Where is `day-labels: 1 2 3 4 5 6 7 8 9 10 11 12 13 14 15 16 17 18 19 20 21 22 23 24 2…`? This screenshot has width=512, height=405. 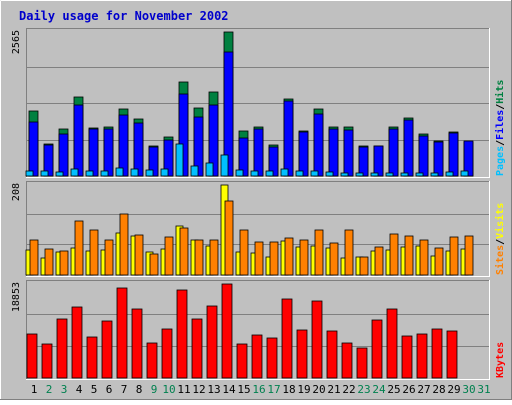 day-labels: 1 2 3 4 5 6 7 8 9 10 11 12 13 14 15 16 17 18 19 20 21 22 23 24 2… is located at coordinates (261, 389).